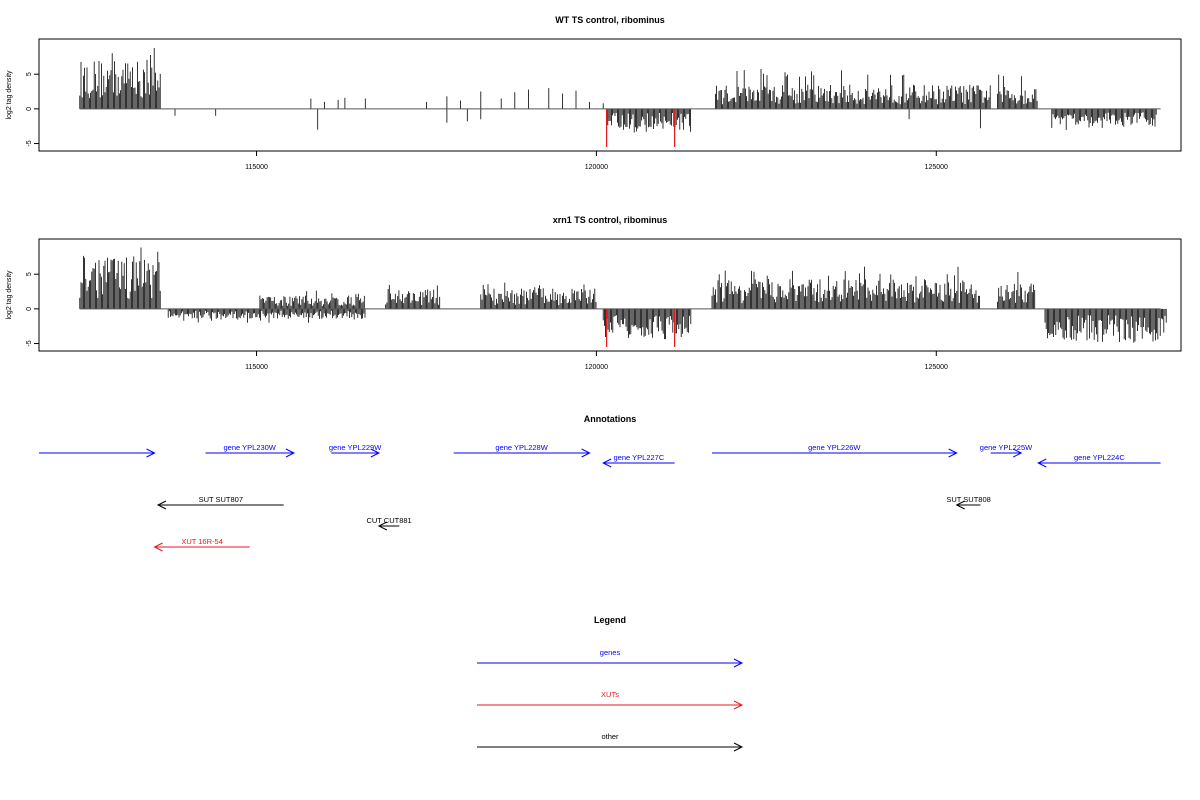  Describe the element at coordinates (355, 447) in the screenshot. I see `annotation-label: gene YPL229W` at that location.